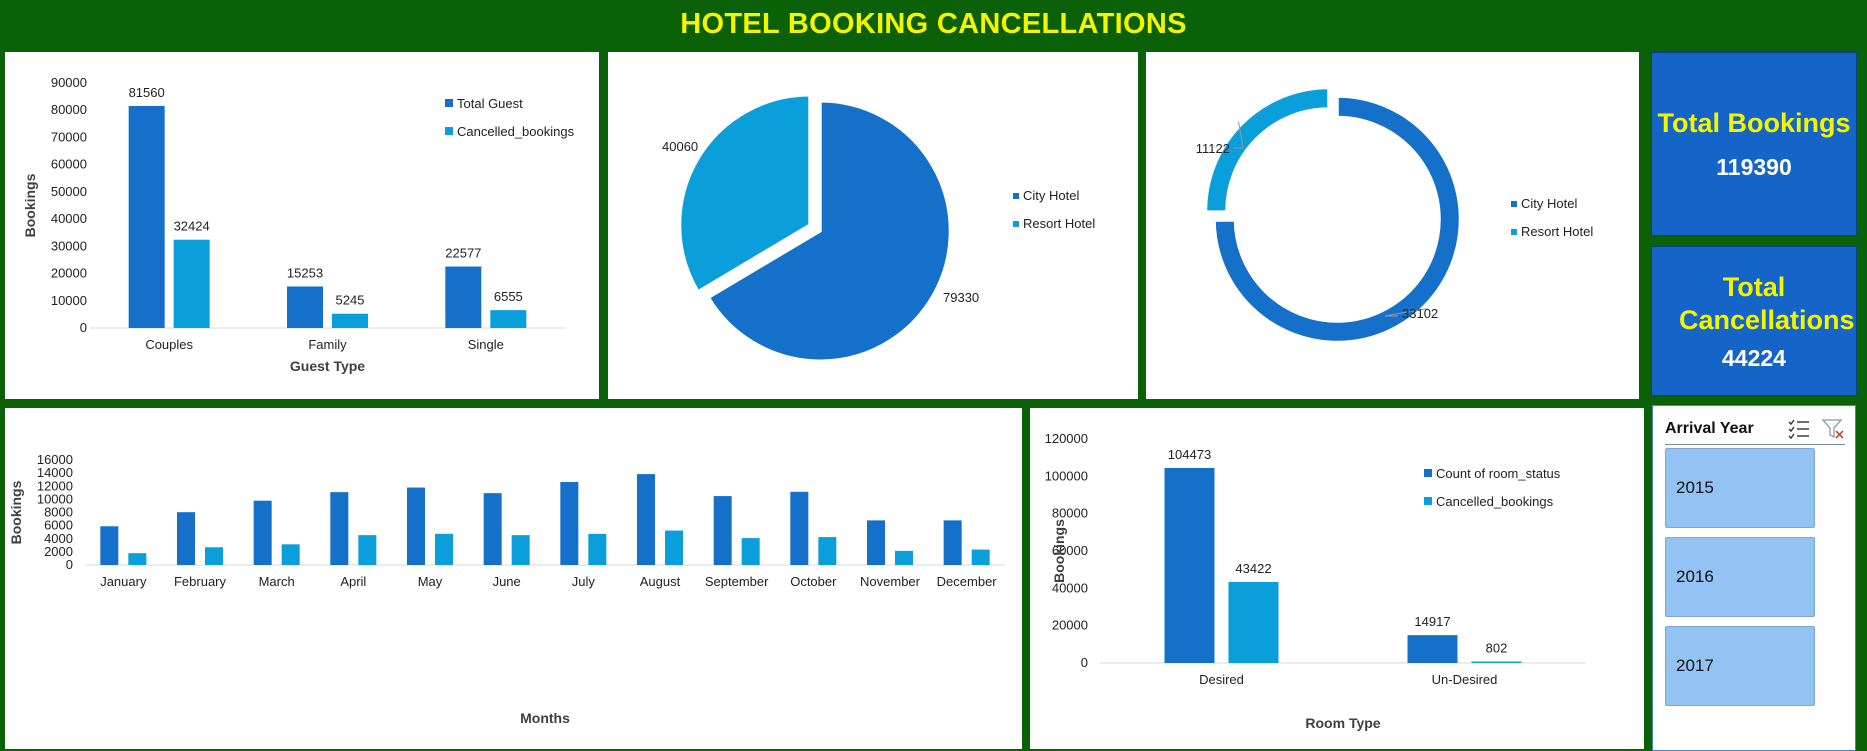 This screenshot has height=751, width=1867. I want to click on x-tick-label: April, so click(353, 581).